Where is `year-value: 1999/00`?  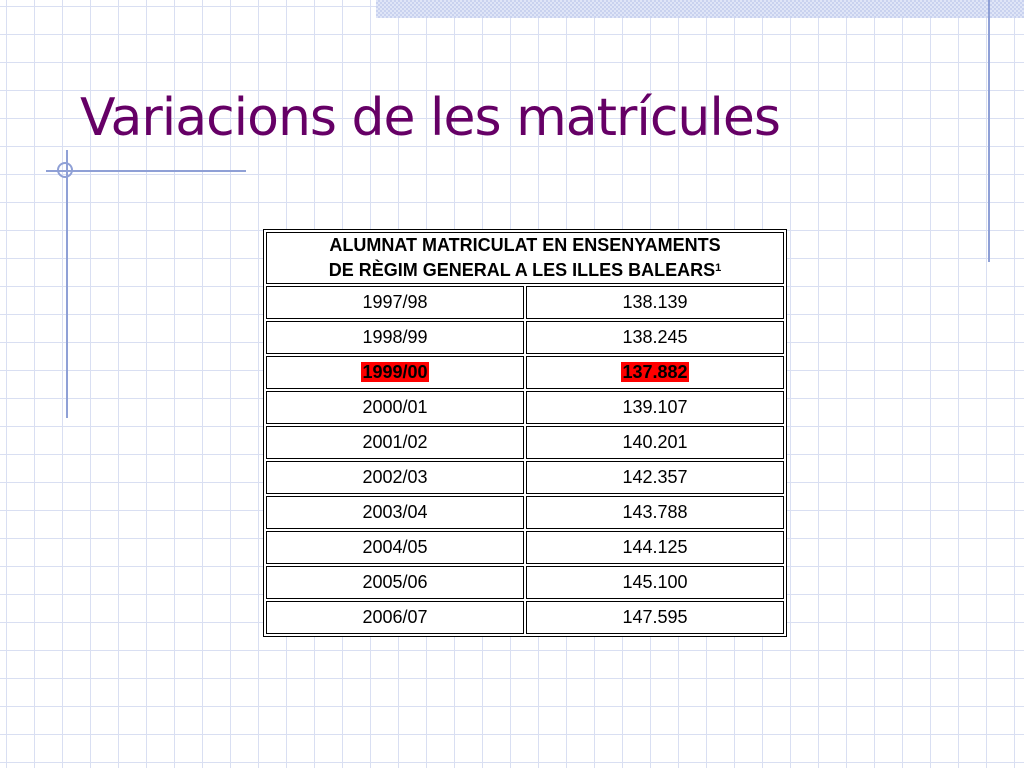
year-value: 1999/00 is located at coordinates (395, 372).